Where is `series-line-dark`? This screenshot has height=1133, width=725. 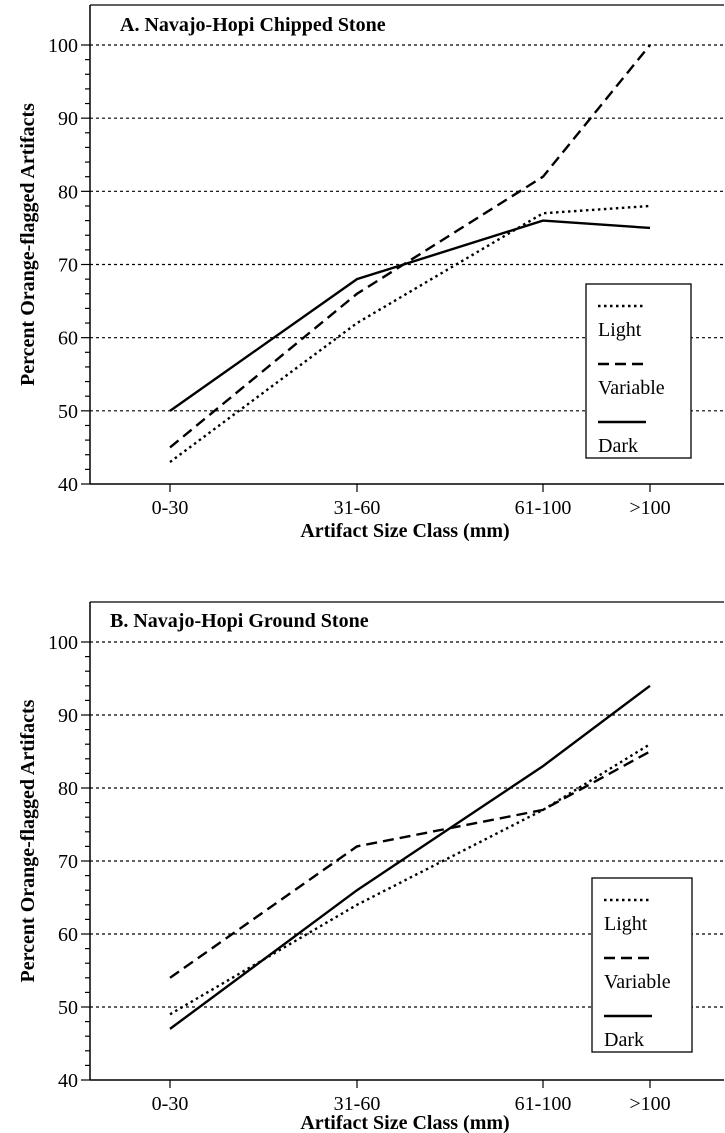 series-line-dark is located at coordinates (410, 315).